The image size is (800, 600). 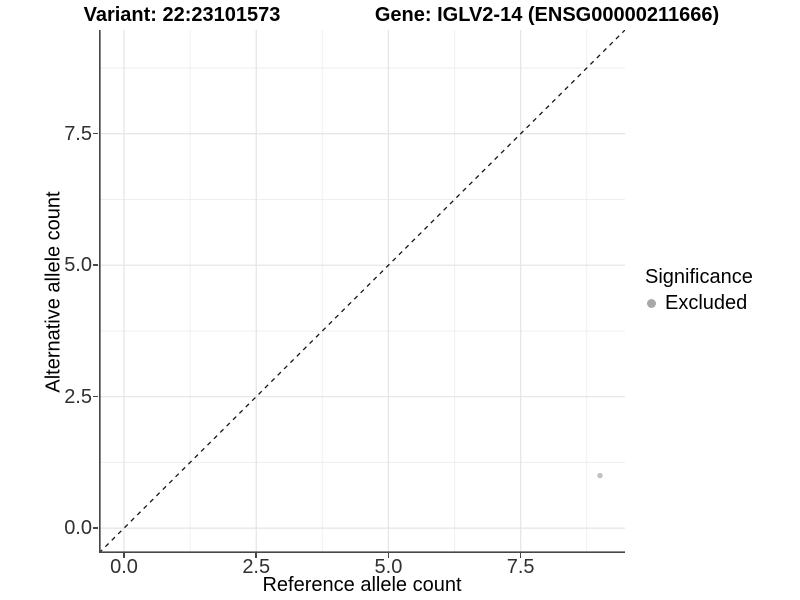 What do you see at coordinates (600, 475) in the screenshot?
I see `data-point` at bounding box center [600, 475].